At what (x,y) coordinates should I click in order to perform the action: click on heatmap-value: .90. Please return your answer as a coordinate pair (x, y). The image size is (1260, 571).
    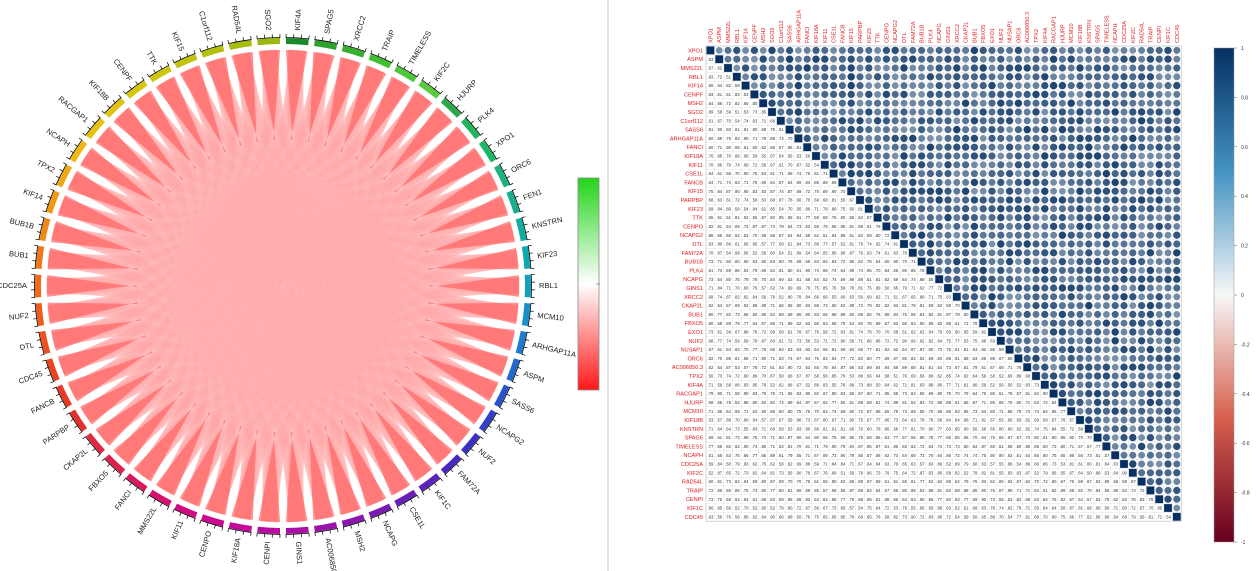
    Looking at the image, I should click on (983, 499).